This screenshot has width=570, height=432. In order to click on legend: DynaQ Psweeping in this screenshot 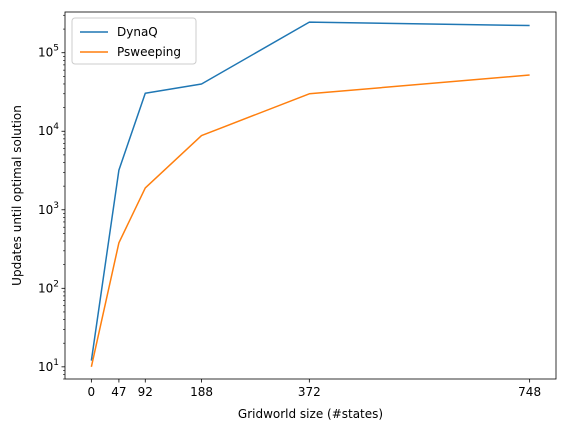, I will do `click(134, 41)`.